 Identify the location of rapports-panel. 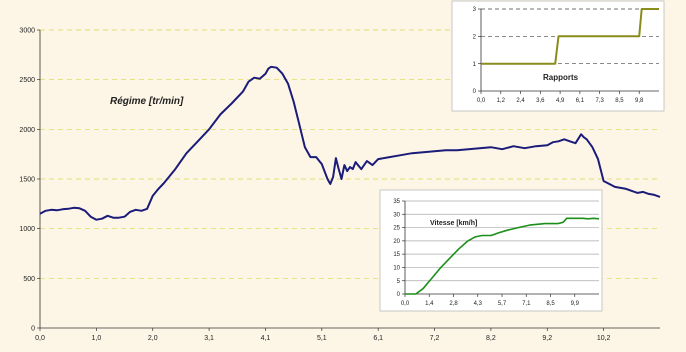
(558, 56).